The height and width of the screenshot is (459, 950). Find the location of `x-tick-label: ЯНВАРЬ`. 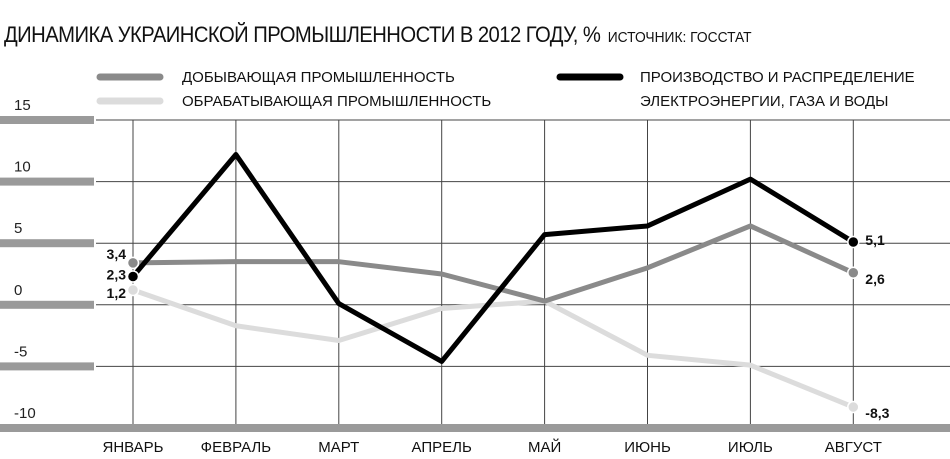

x-tick-label: ЯНВАРЬ is located at coordinates (132, 447).